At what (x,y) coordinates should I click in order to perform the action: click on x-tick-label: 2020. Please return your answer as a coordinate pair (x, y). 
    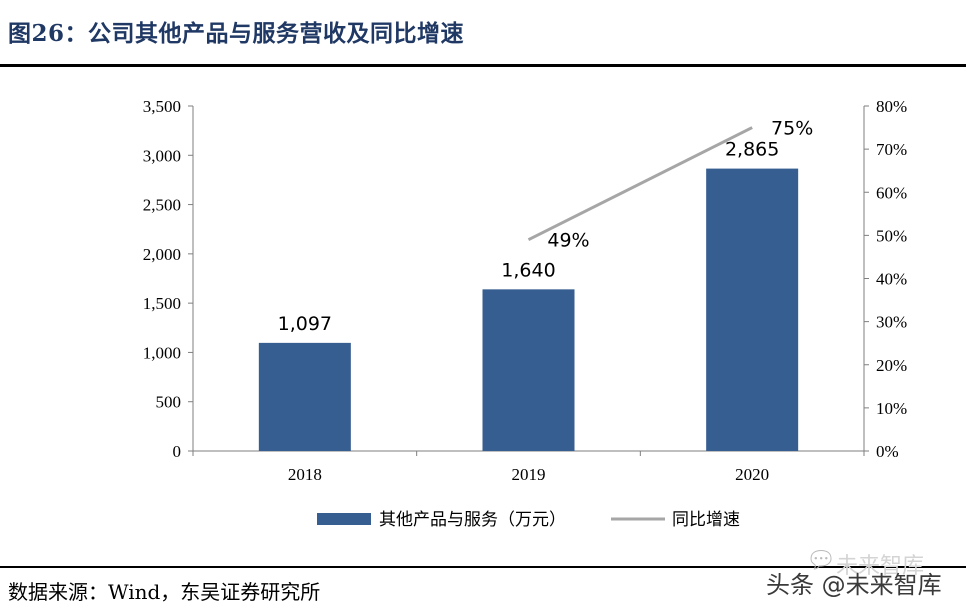
    Looking at the image, I should click on (752, 474).